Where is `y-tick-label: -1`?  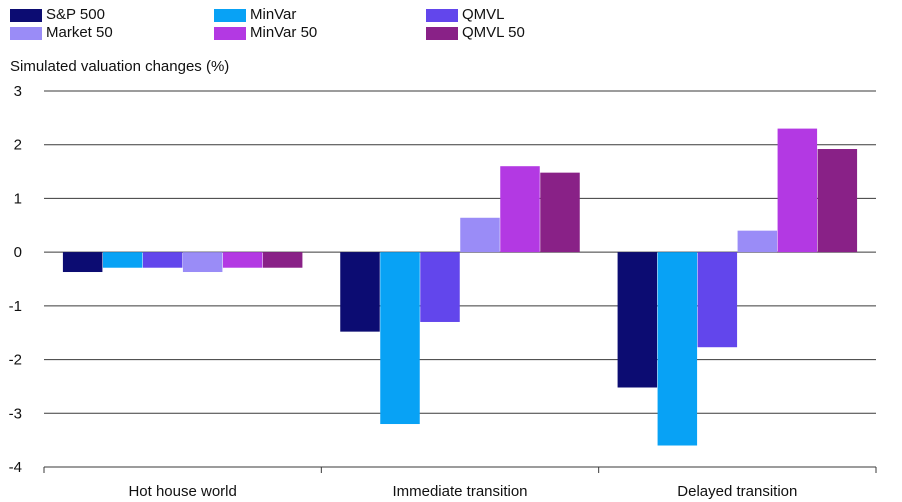
y-tick-label: -1 is located at coordinates (15, 306).